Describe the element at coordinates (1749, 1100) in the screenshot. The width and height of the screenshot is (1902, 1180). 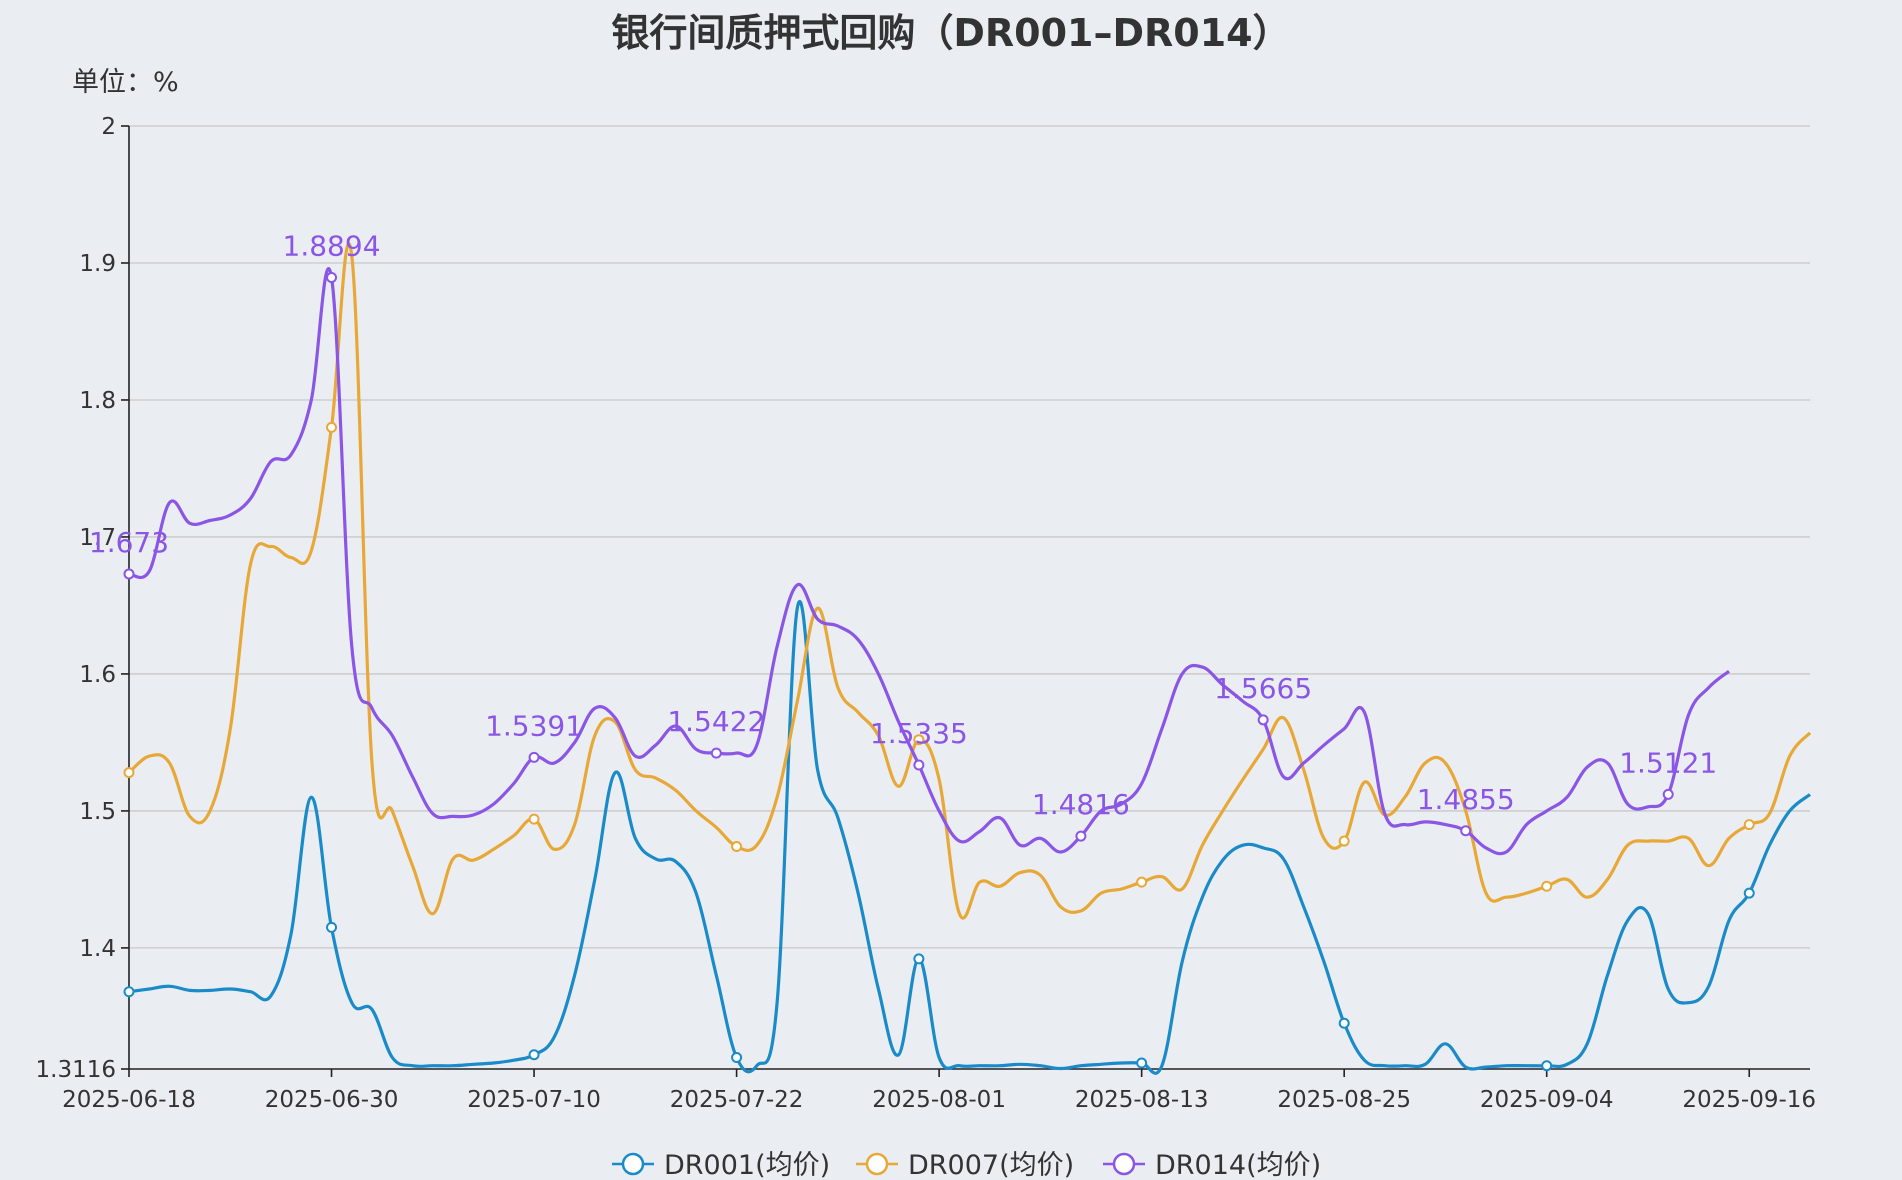
I see `x-tick-label: 2025-09-16` at that location.